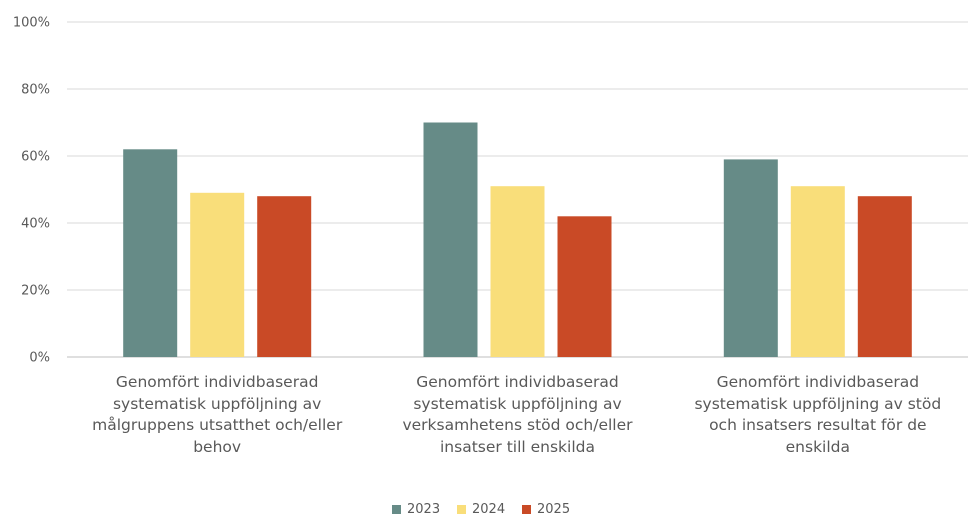  I want to click on legend-item-2025: 2025, so click(546, 509).